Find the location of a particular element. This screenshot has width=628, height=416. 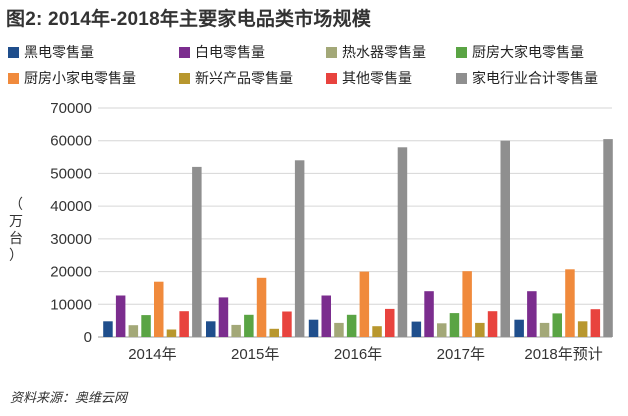

y-tick-label: 50000 is located at coordinates (71, 173).